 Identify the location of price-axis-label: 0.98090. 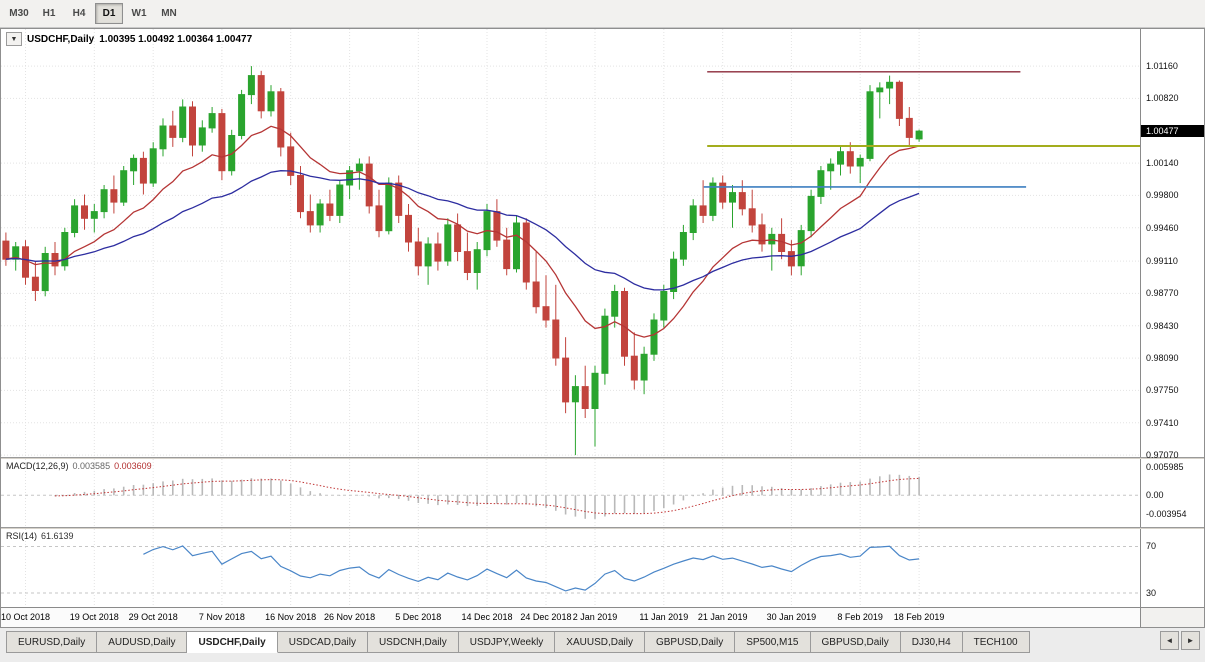
(1162, 358).